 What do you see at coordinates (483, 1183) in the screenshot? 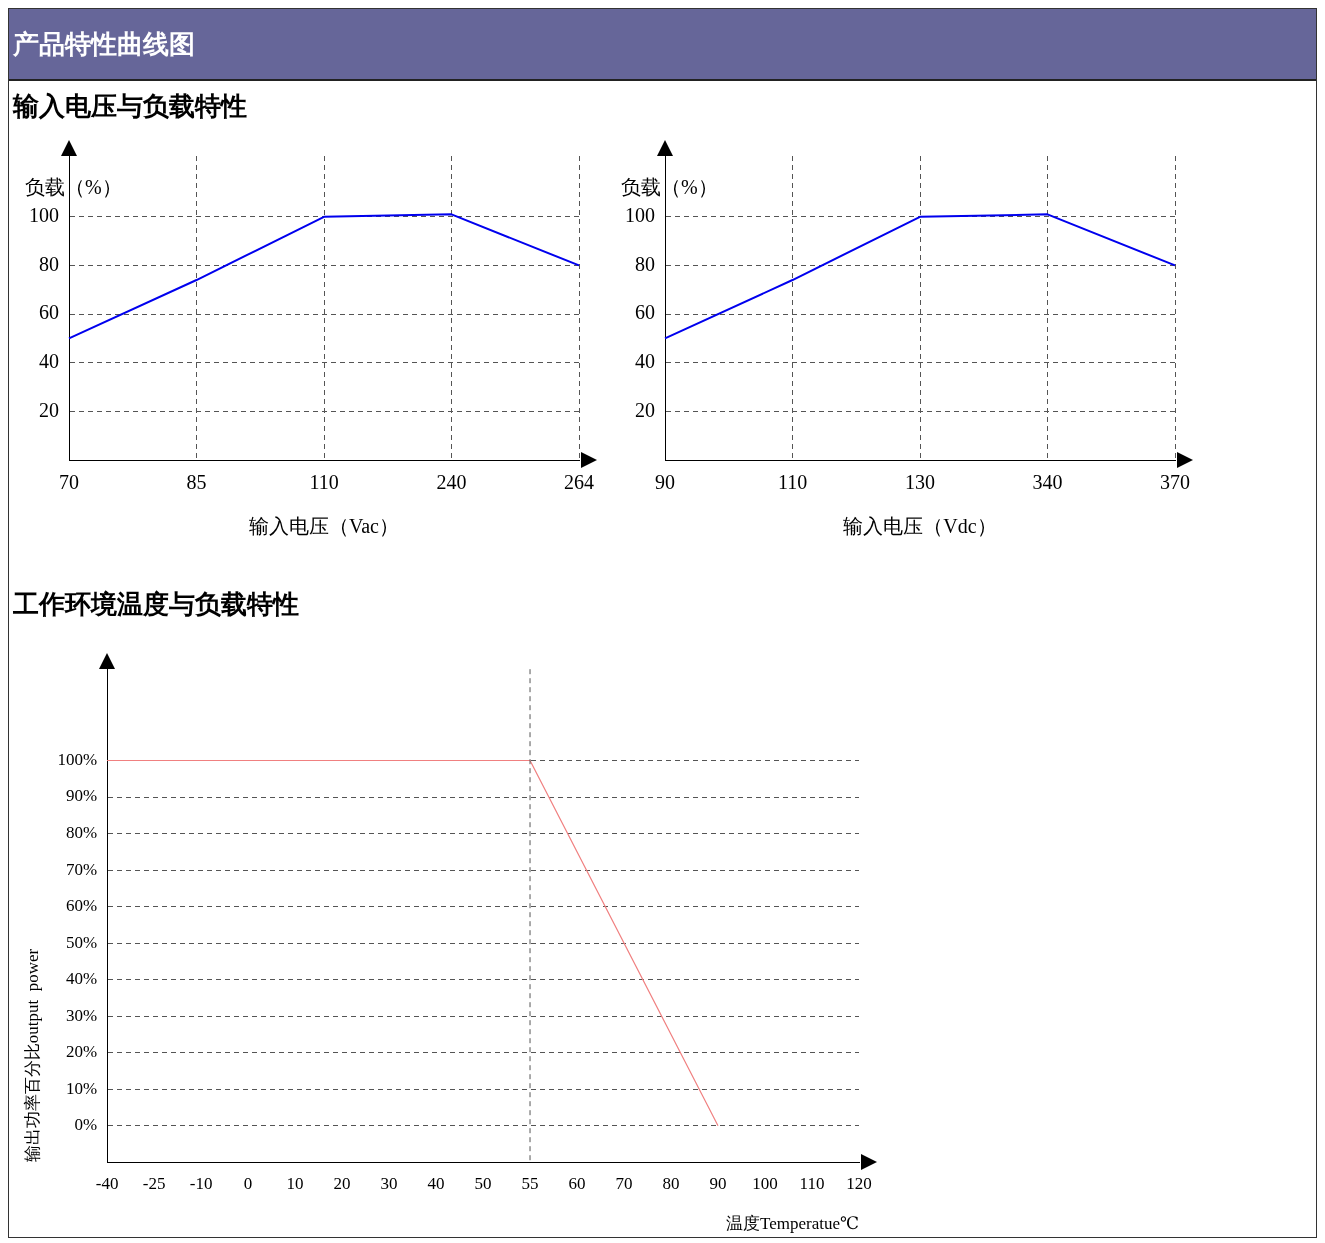
I see `x-tick-label: 50` at bounding box center [483, 1183].